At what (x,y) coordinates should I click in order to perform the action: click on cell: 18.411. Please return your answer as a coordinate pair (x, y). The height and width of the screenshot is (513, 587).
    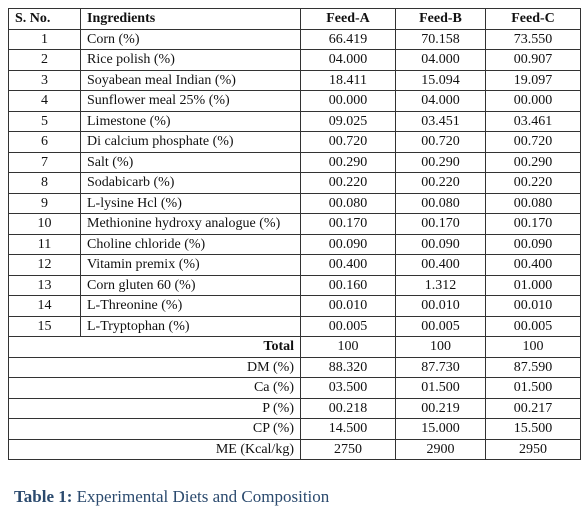
    Looking at the image, I should click on (348, 80).